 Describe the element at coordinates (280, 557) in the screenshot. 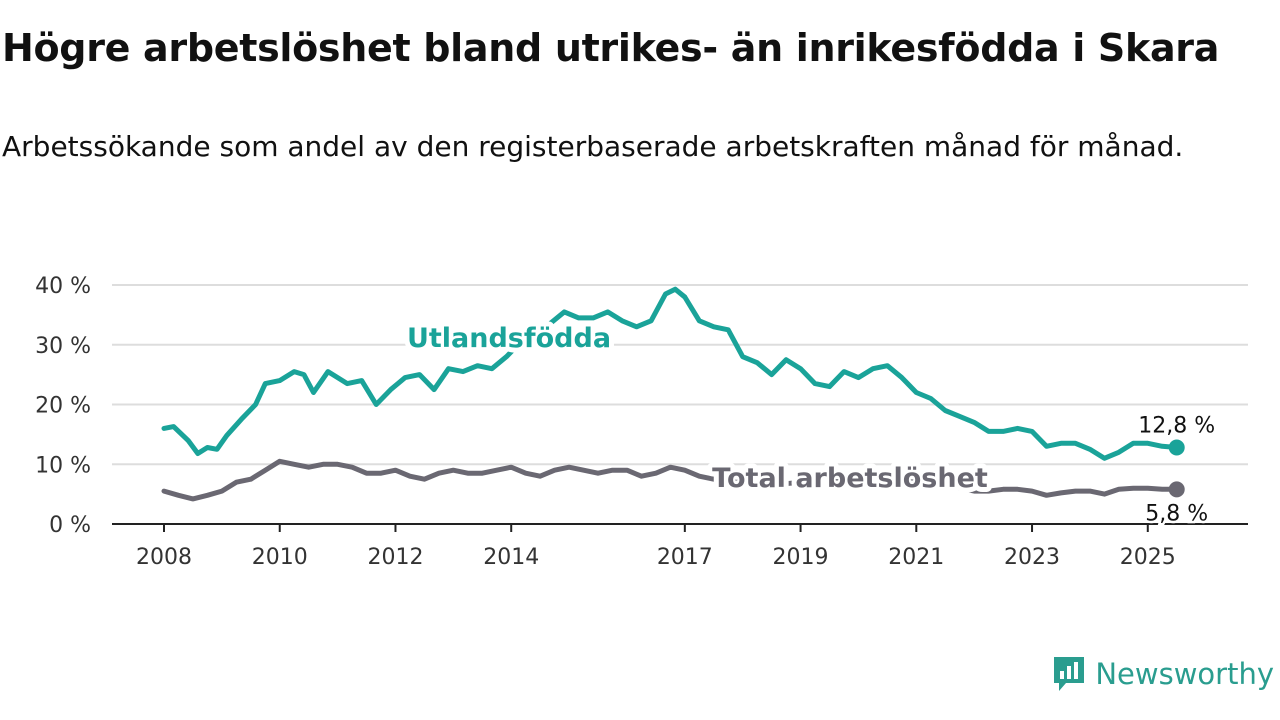

I see `x-tick-label: 2010` at that location.